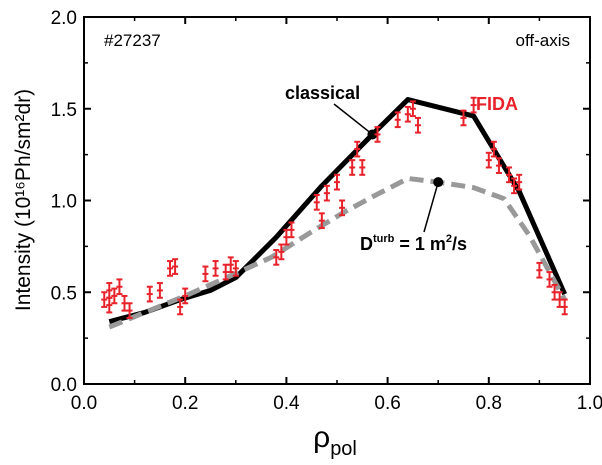 The height and width of the screenshot is (465, 602). What do you see at coordinates (497, 104) in the screenshot?
I see `fida-annotation: FIDA` at bounding box center [497, 104].